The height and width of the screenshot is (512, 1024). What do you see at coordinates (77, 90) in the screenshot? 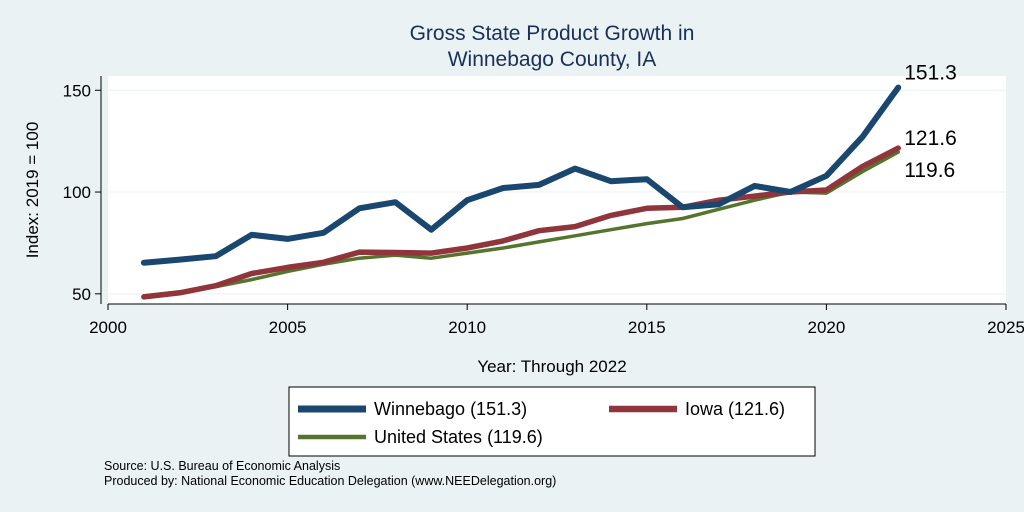
I see `y-tick-label: 150` at bounding box center [77, 90].